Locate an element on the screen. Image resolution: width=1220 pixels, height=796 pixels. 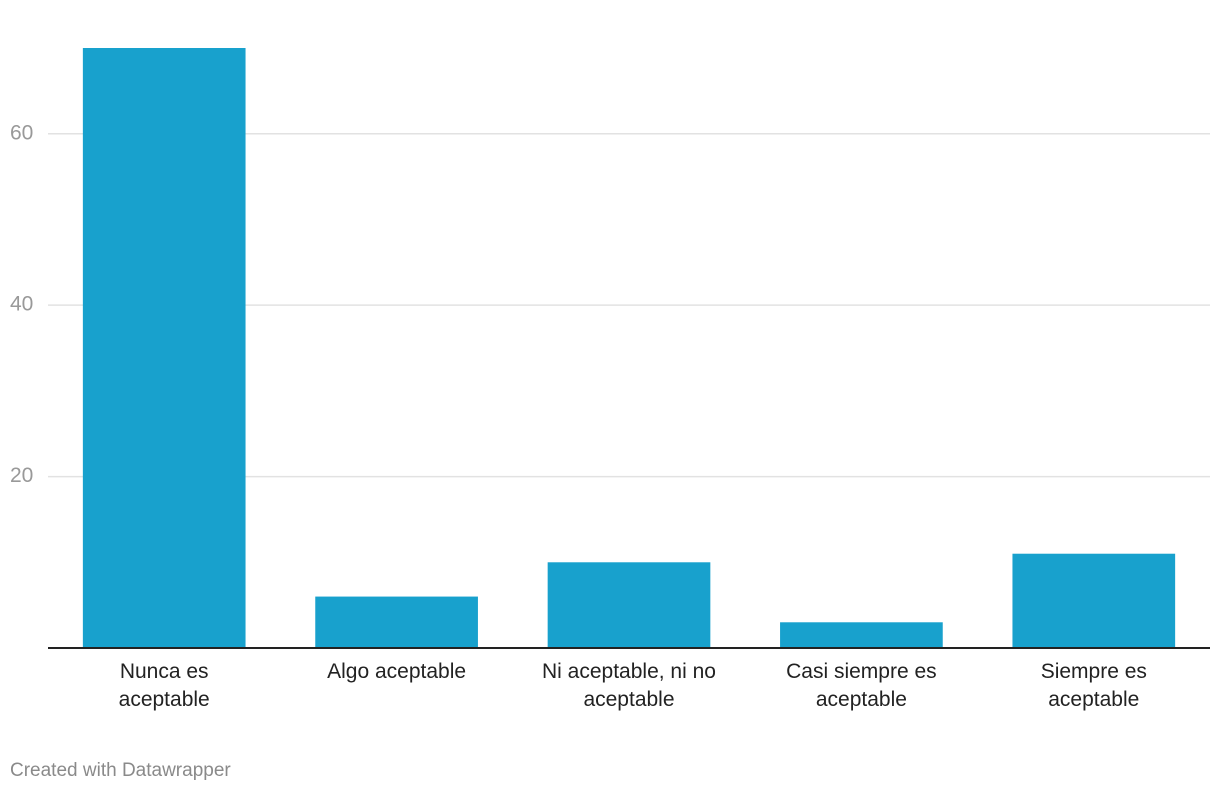
x-tick-label: Siempre es aceptable is located at coordinates (1093, 685).